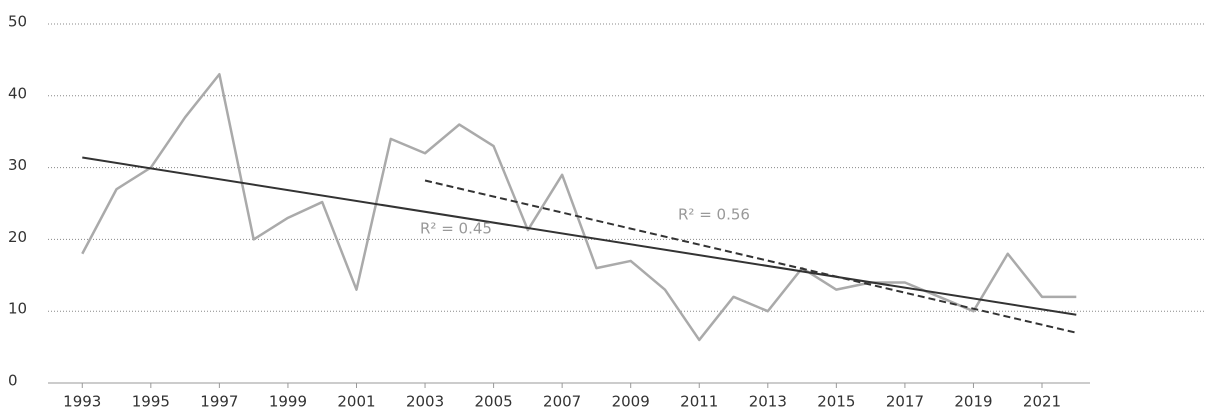 This screenshot has height=416, width=1206. What do you see at coordinates (768, 402) in the screenshot?
I see `x-tick-label: 2013` at bounding box center [768, 402].